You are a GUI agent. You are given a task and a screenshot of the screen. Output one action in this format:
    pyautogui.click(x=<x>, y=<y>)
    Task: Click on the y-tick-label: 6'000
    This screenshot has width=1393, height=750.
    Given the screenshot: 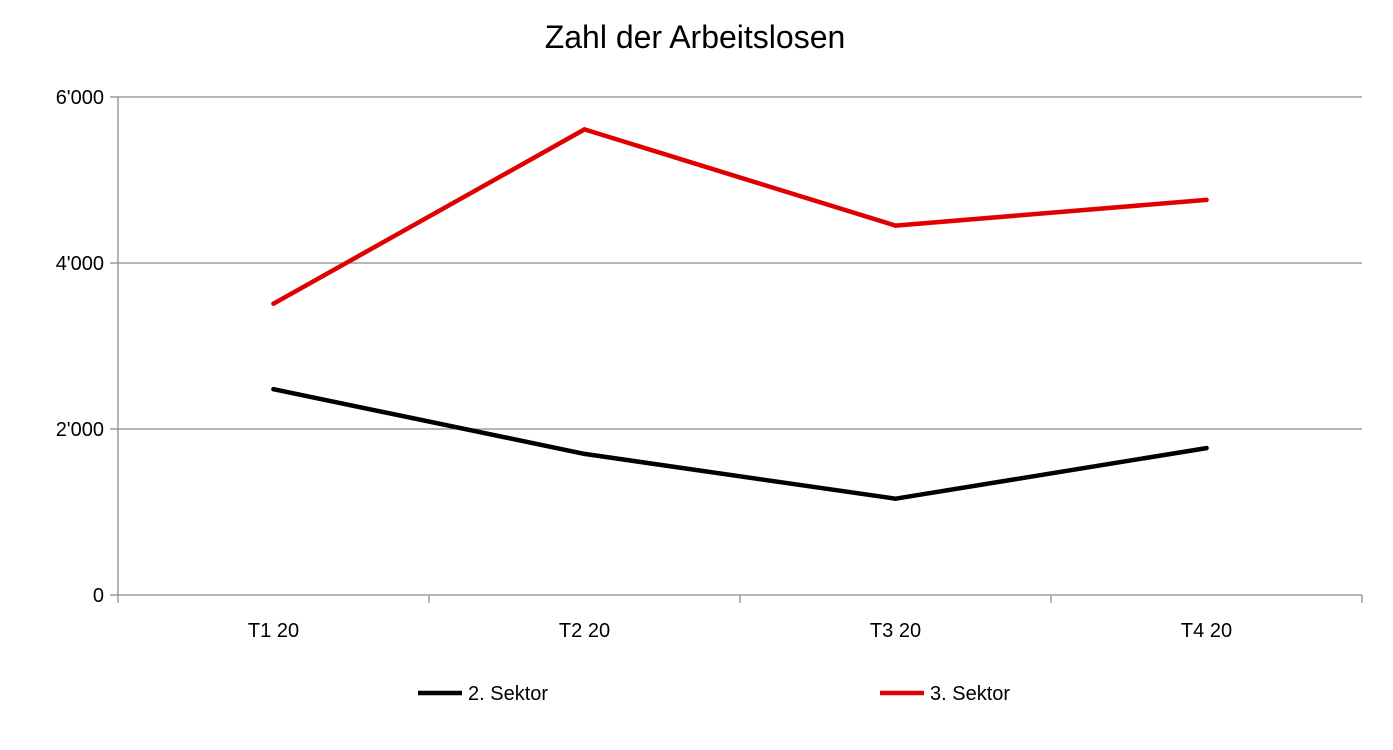 What is the action you would take?
    pyautogui.click(x=80, y=98)
    